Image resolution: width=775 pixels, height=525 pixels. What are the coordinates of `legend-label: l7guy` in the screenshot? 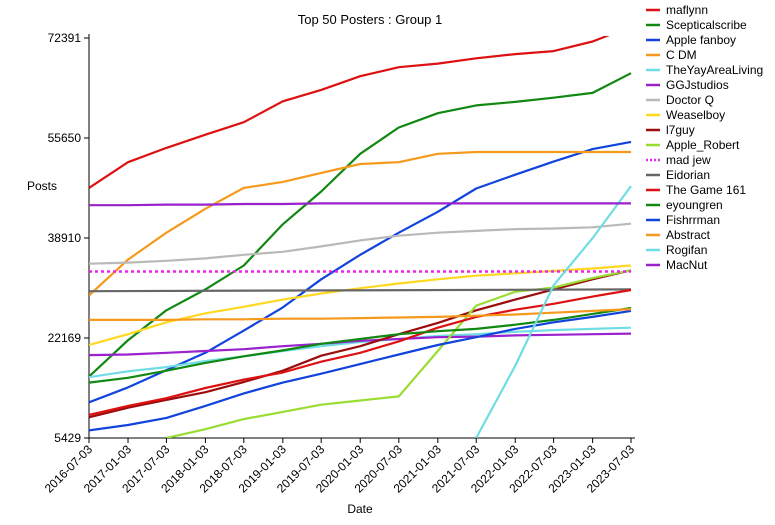 It's located at (680, 130).